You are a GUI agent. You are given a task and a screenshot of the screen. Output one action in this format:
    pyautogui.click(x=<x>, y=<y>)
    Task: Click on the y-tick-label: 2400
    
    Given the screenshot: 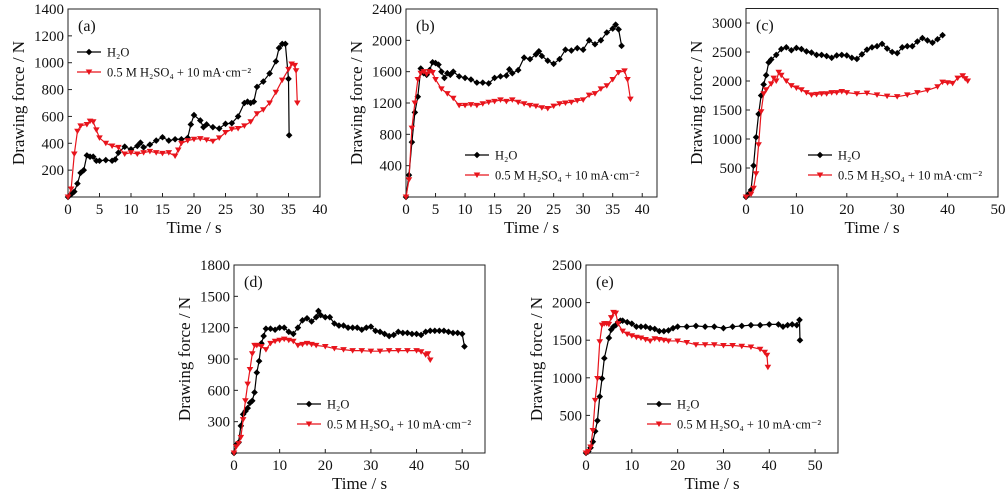 What is the action you would take?
    pyautogui.click(x=387, y=10)
    